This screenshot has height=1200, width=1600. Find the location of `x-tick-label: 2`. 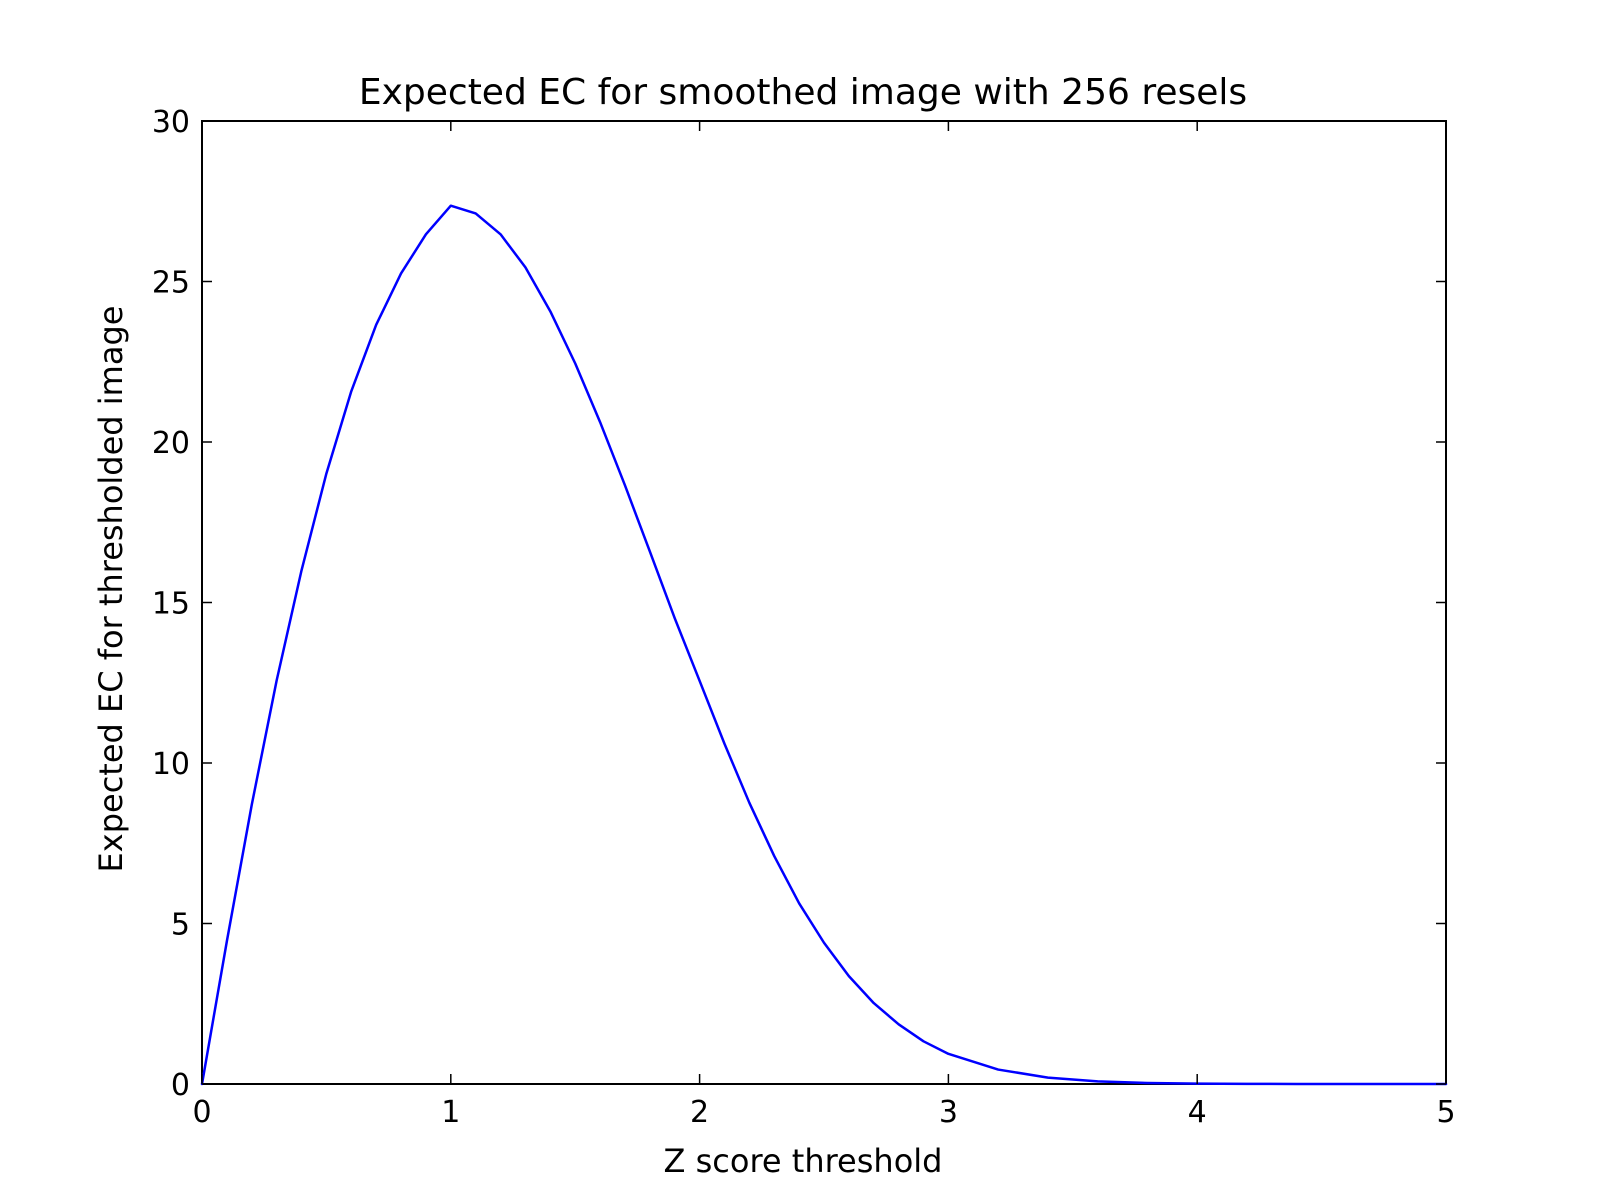

x-tick-label: 2 is located at coordinates (699, 1112).